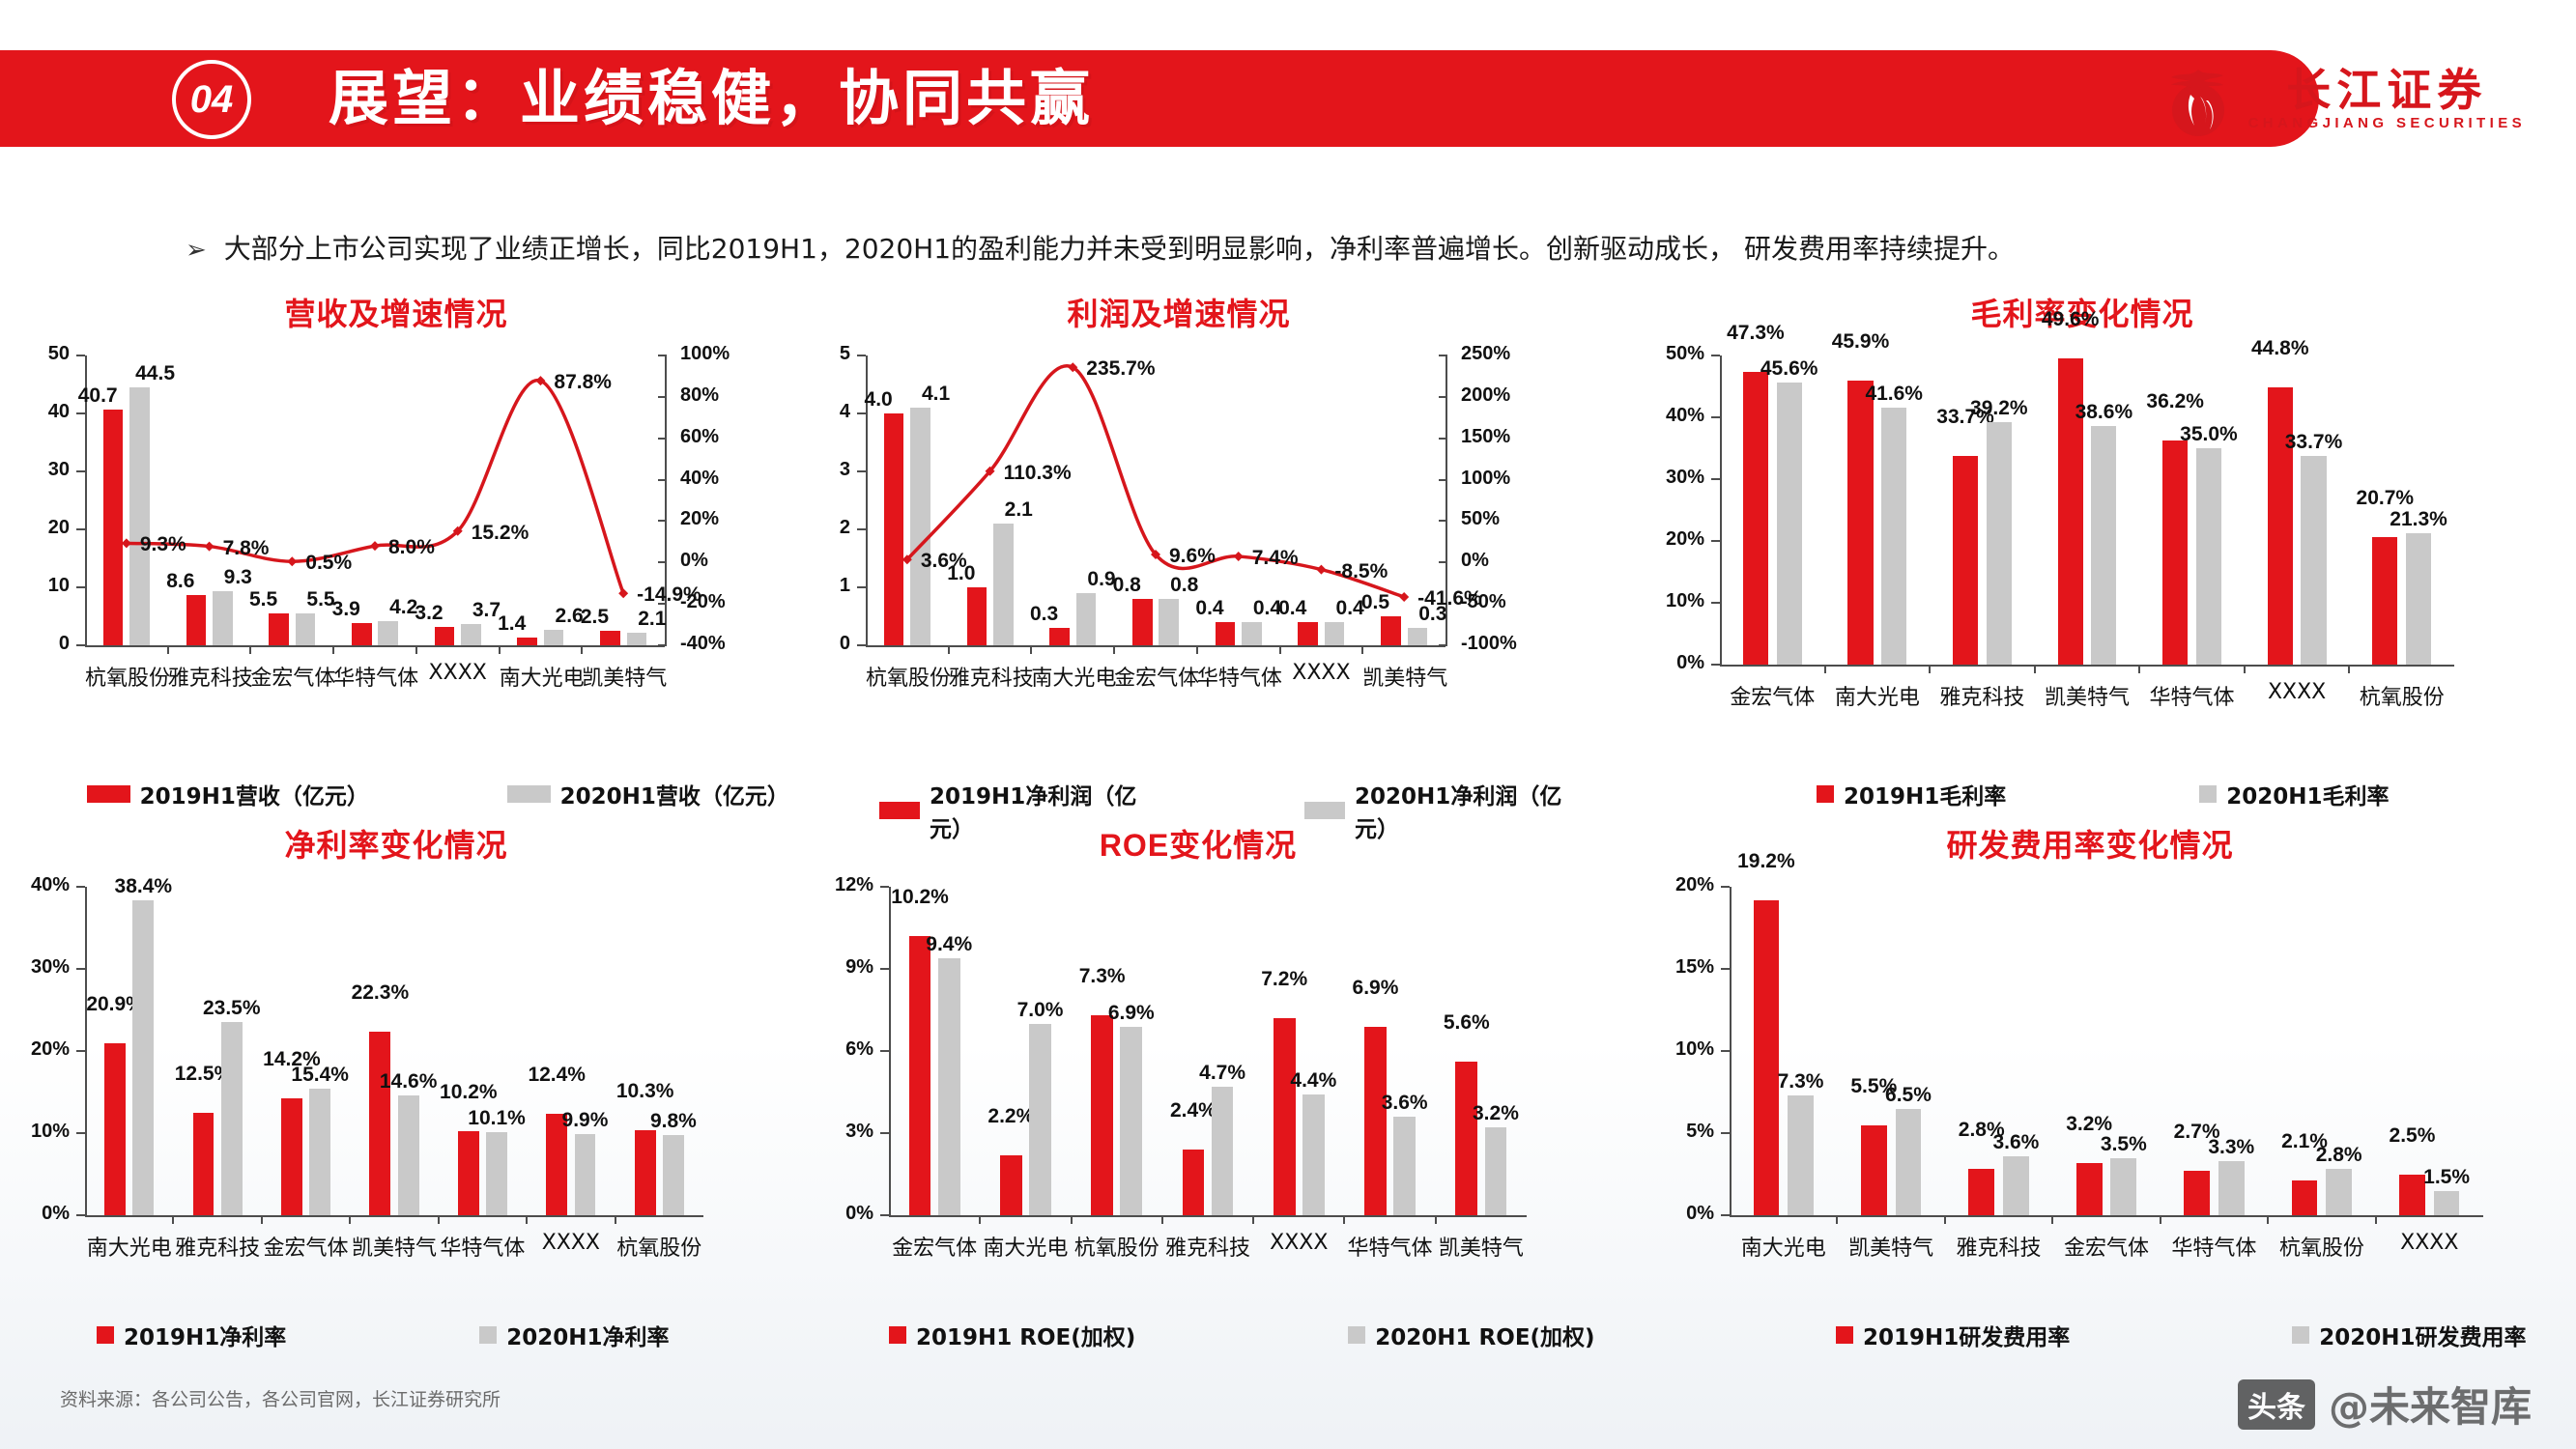 The height and width of the screenshot is (1449, 2576). Describe the element at coordinates (1037, 472) in the screenshot. I see `growth-rate-label: 110.3%` at that location.